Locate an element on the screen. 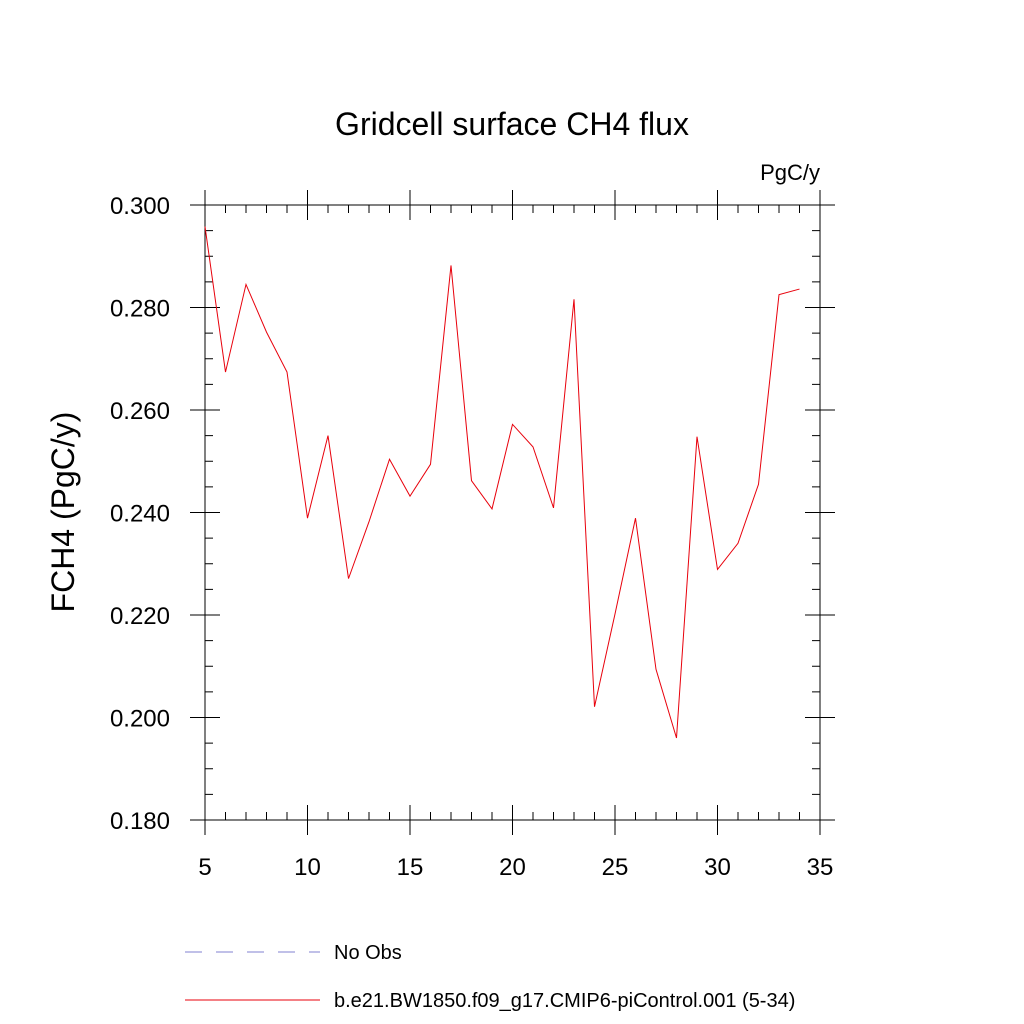  y-axis-label: FCH4 (PgC/y) is located at coordinates (63, 512).